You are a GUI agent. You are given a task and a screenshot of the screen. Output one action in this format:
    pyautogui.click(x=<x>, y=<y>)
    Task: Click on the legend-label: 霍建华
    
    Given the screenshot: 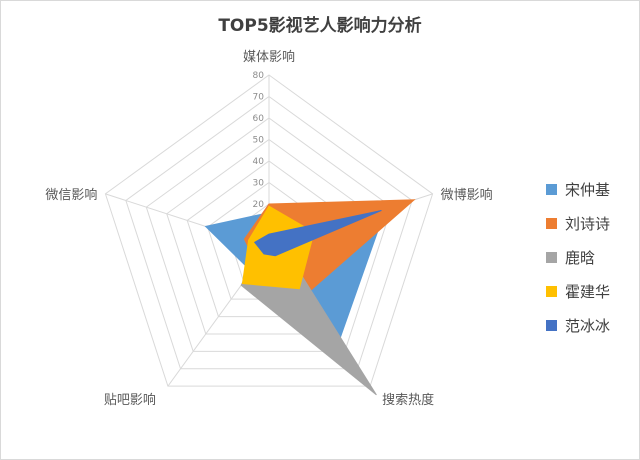 What is the action you would take?
    pyautogui.click(x=588, y=291)
    